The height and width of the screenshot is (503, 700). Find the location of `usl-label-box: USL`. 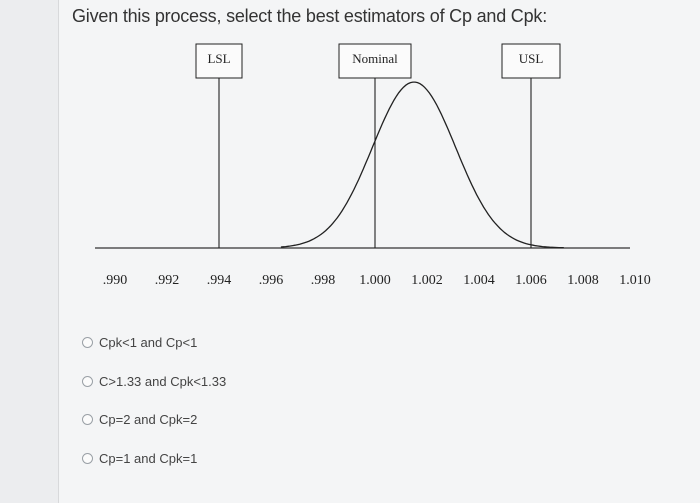

usl-label-box: USL is located at coordinates (531, 61).